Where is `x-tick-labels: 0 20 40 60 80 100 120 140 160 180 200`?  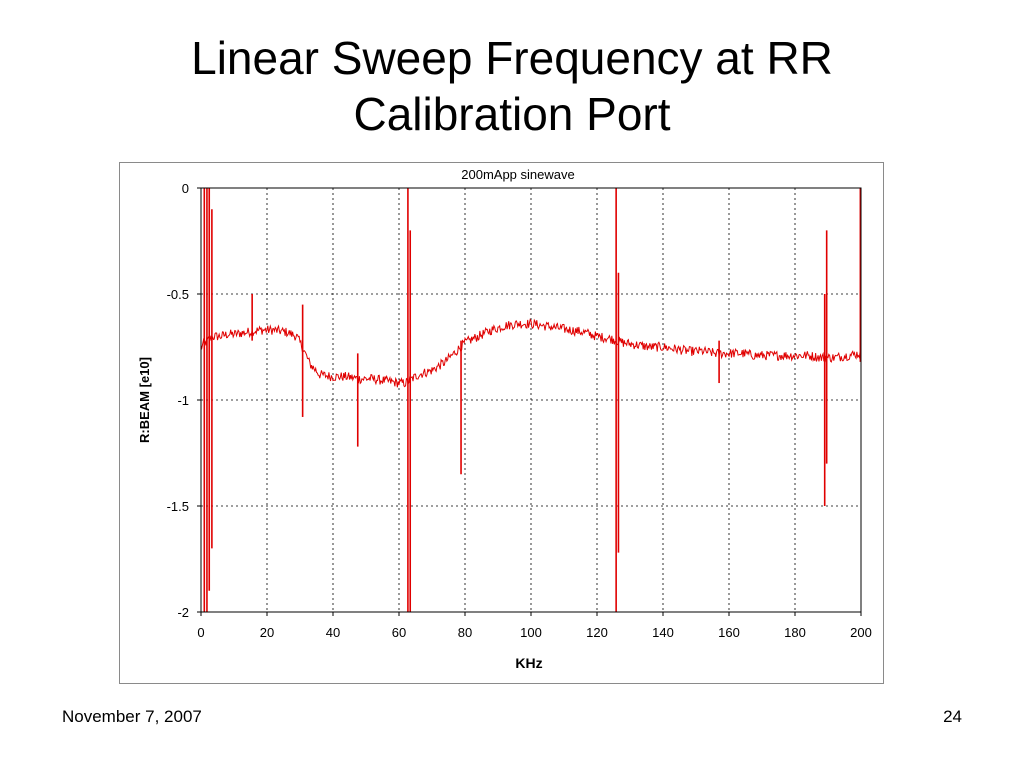 x-tick-labels: 0 20 40 60 80 100 120 140 160 180 200 is located at coordinates (534, 626).